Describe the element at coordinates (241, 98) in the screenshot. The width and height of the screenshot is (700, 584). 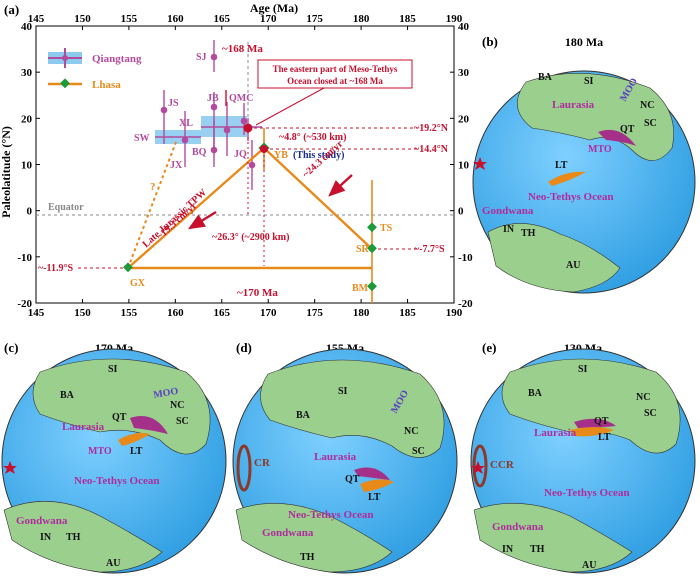
I see `site-qmc: QMC` at that location.